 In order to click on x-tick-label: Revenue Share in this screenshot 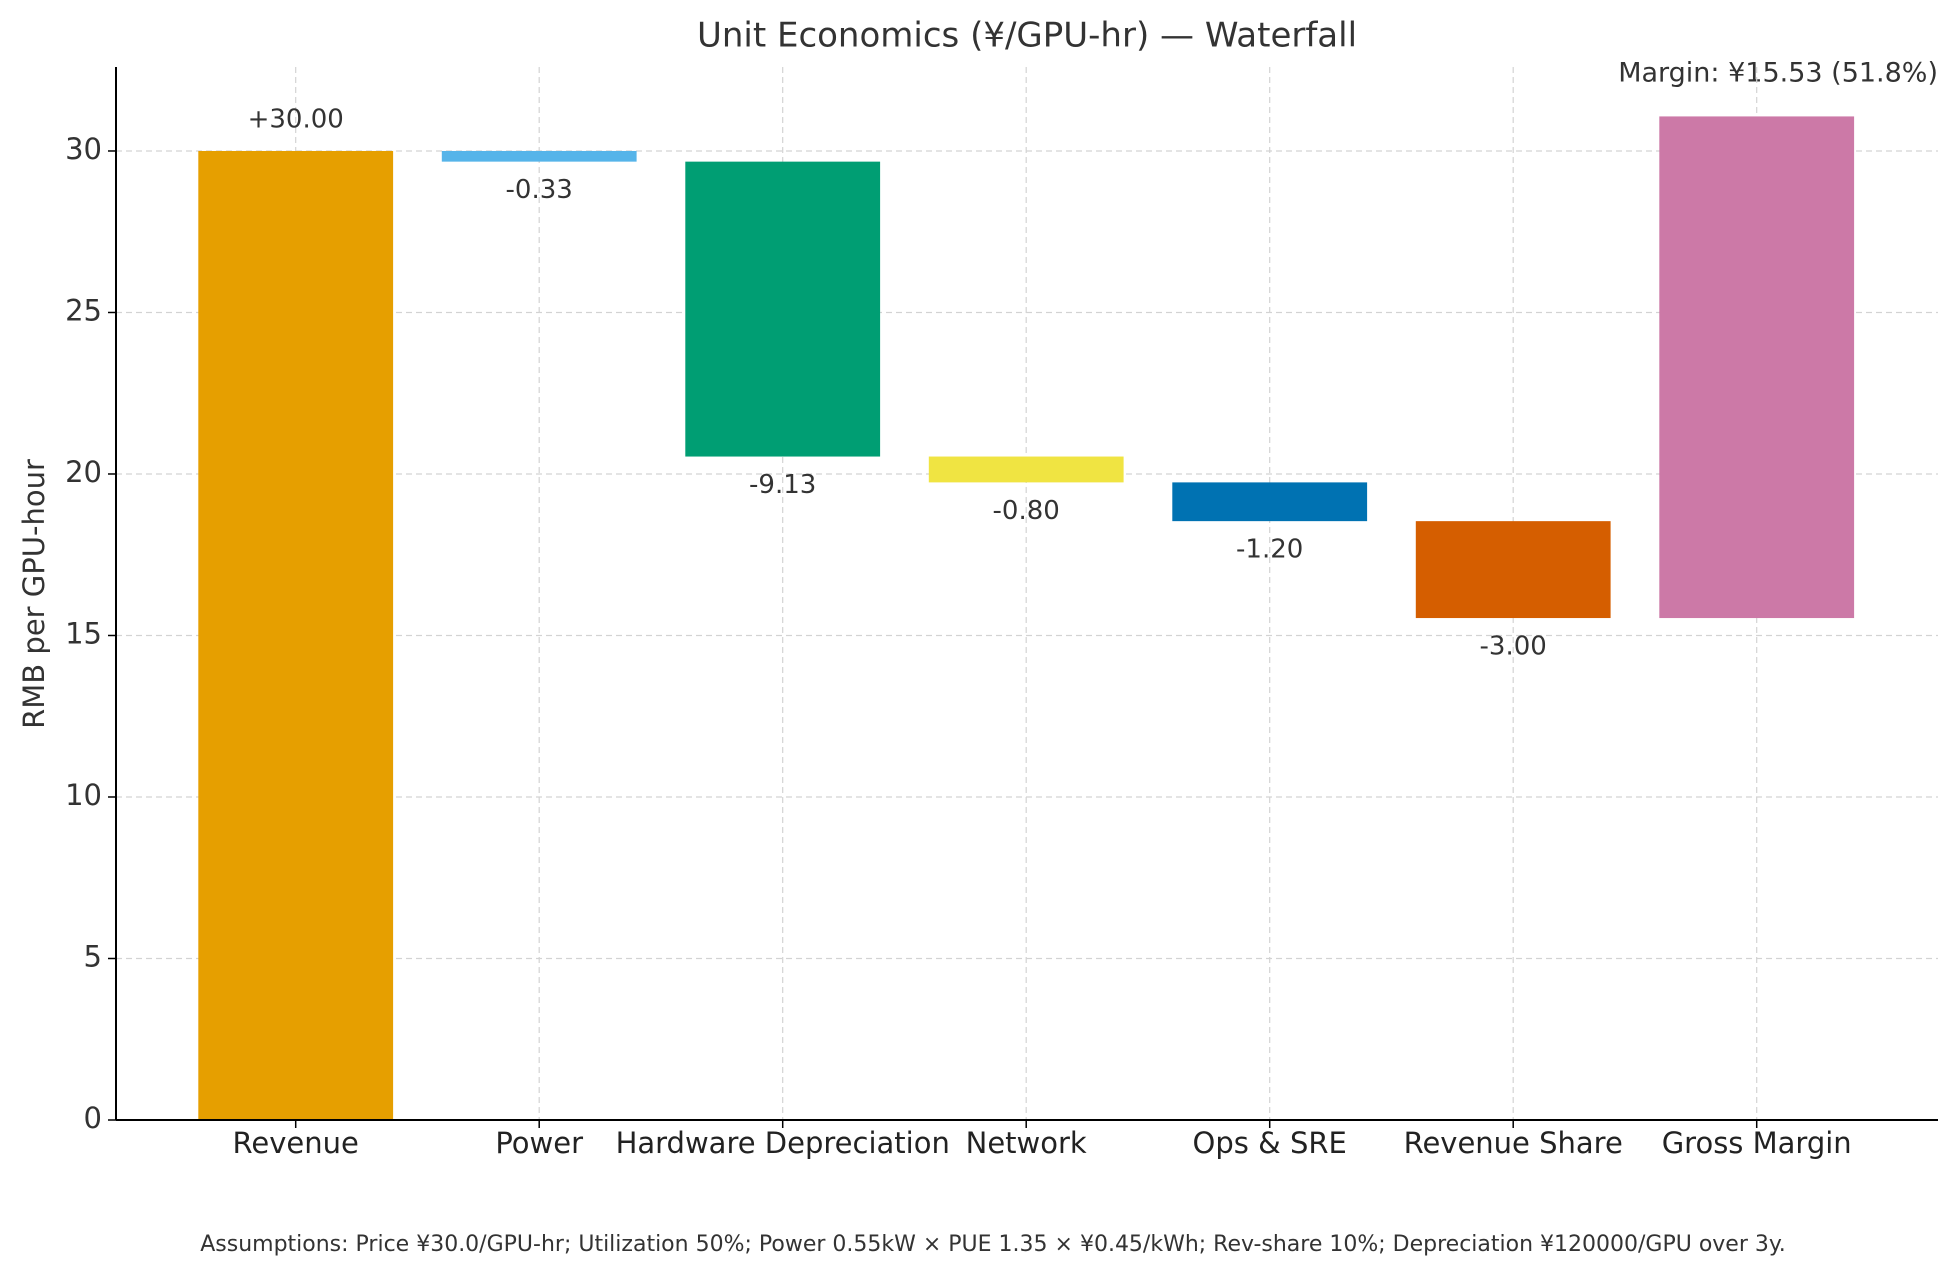, I will do `click(1513, 1143)`.